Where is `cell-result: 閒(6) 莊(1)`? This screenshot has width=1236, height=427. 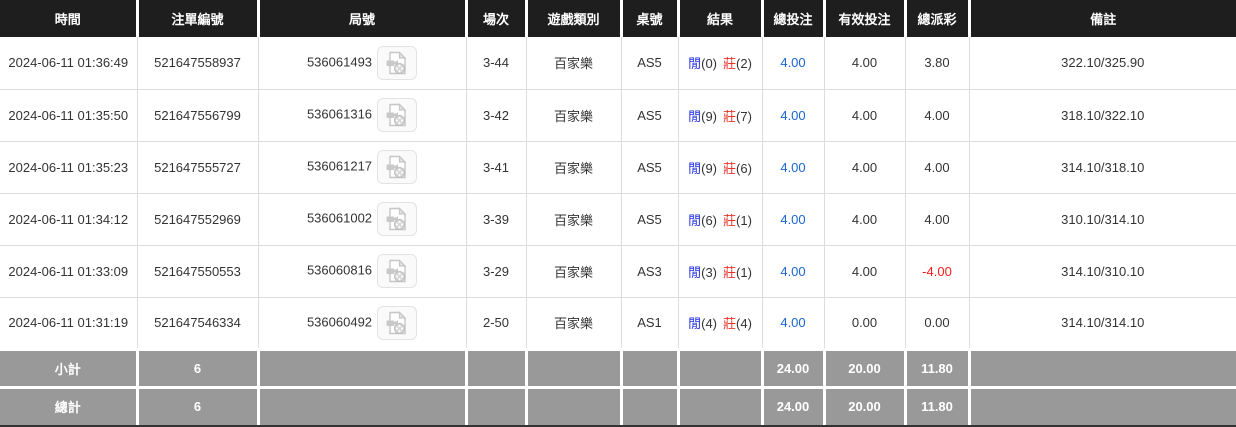
cell-result: 閒(6) 莊(1) is located at coordinates (720, 219).